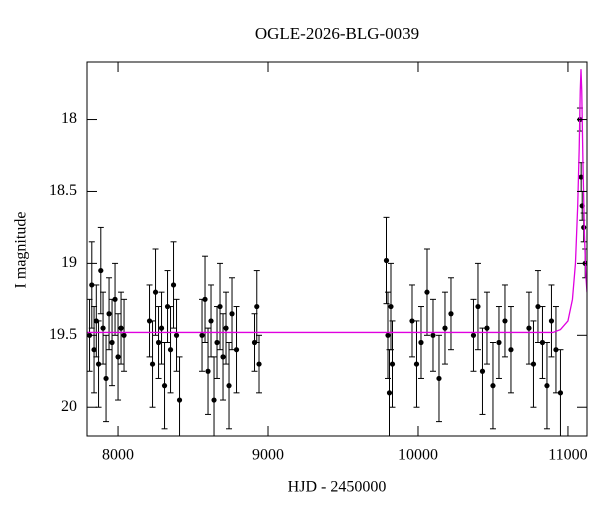  Describe the element at coordinates (69, 262) in the screenshot. I see `y-tick-label: 19` at that location.